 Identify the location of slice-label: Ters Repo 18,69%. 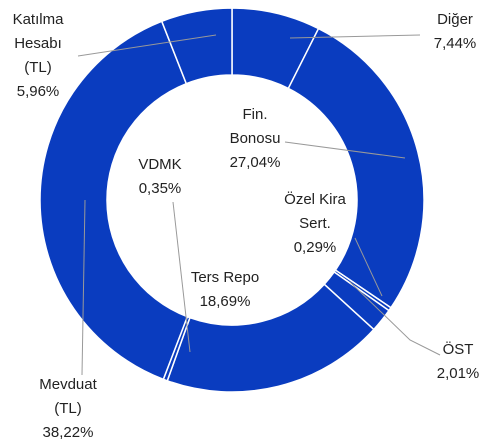
(225, 290).